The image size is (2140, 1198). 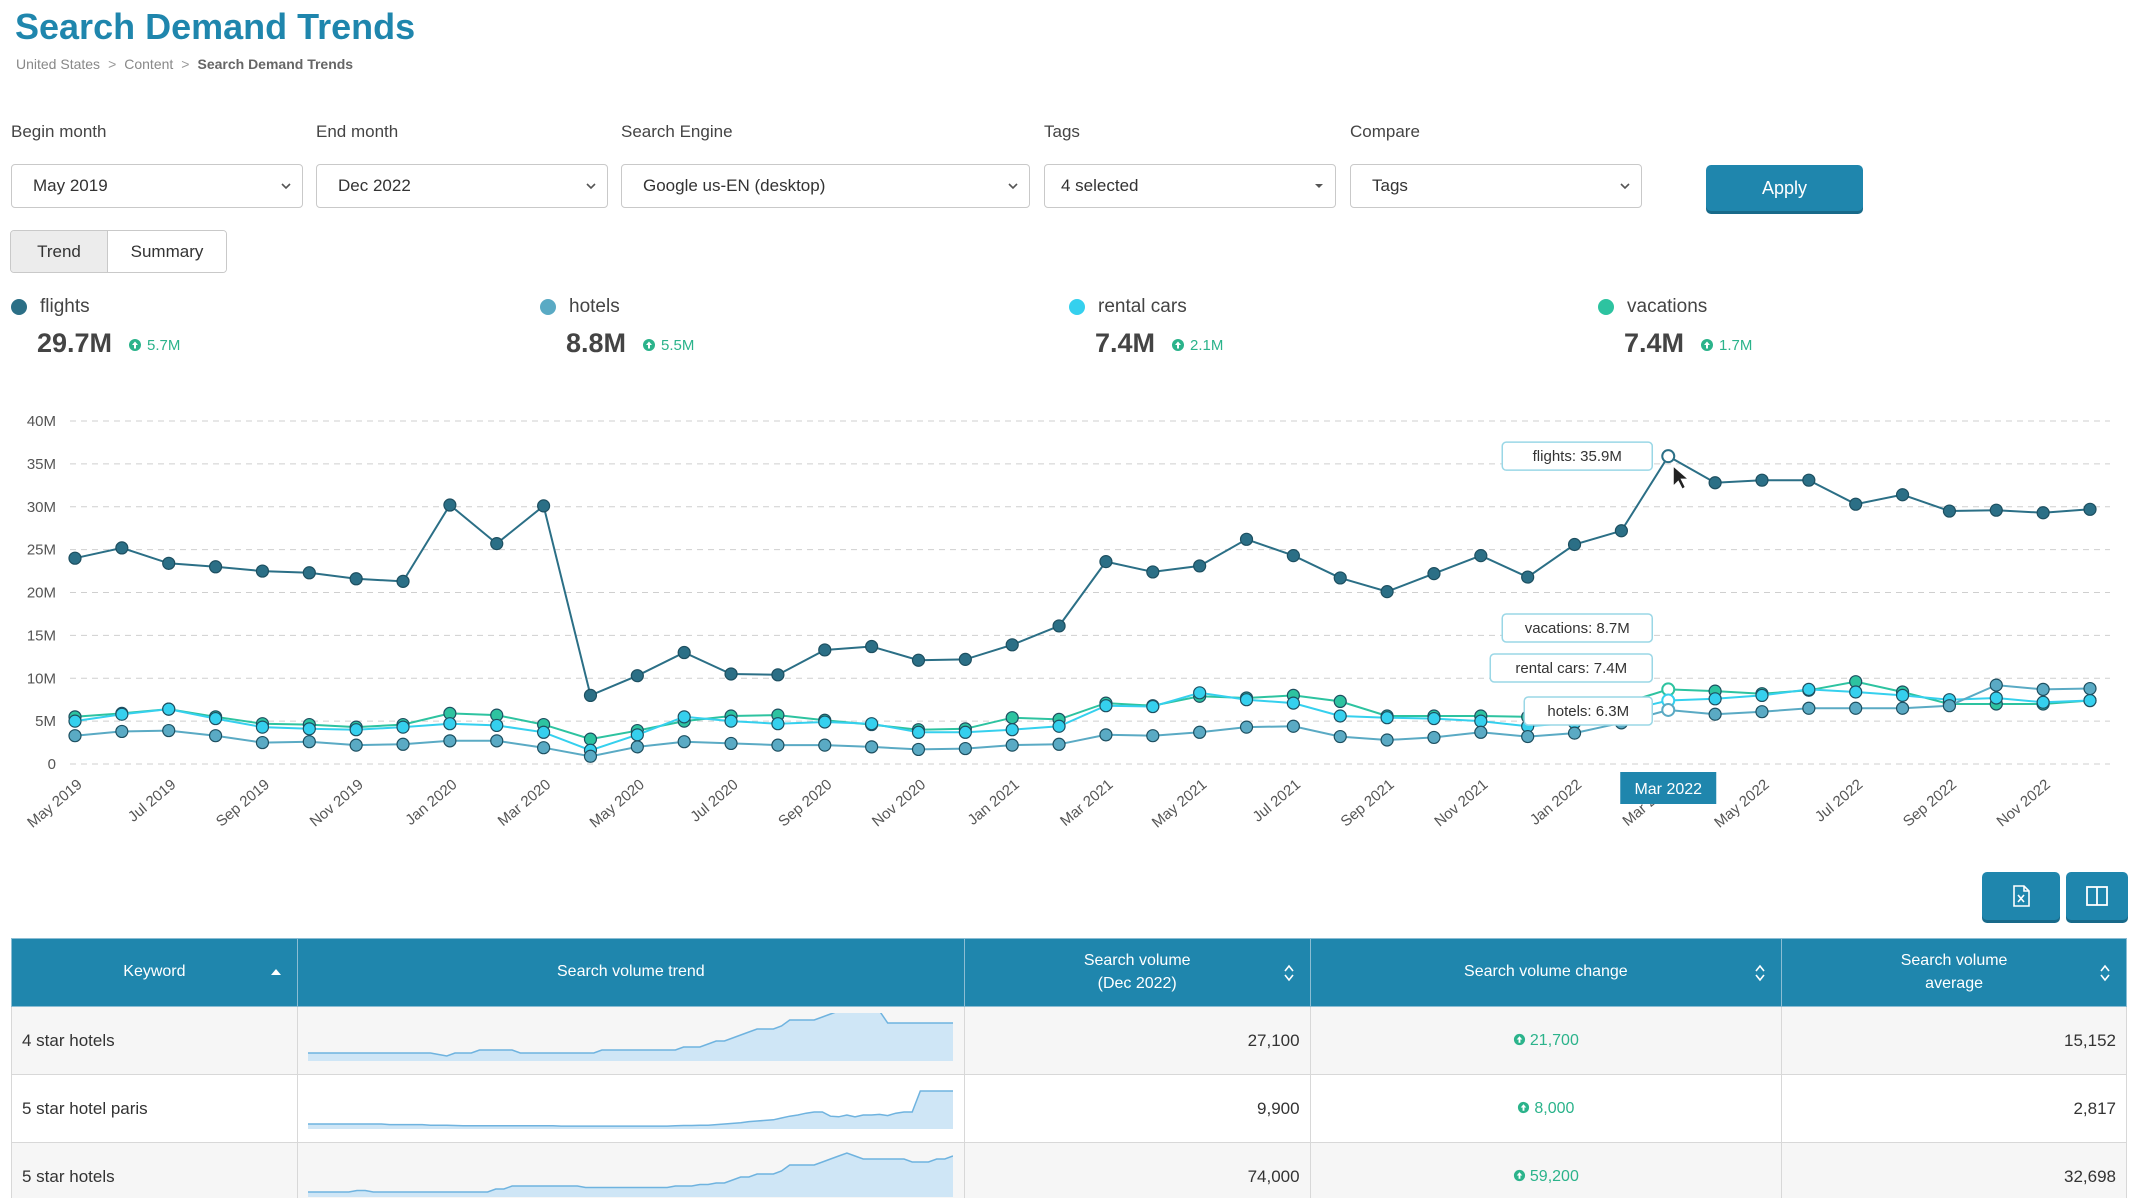 What do you see at coordinates (1137, 972) in the screenshot?
I see `column-header-volume: Search volume (Dec 2022)` at bounding box center [1137, 972].